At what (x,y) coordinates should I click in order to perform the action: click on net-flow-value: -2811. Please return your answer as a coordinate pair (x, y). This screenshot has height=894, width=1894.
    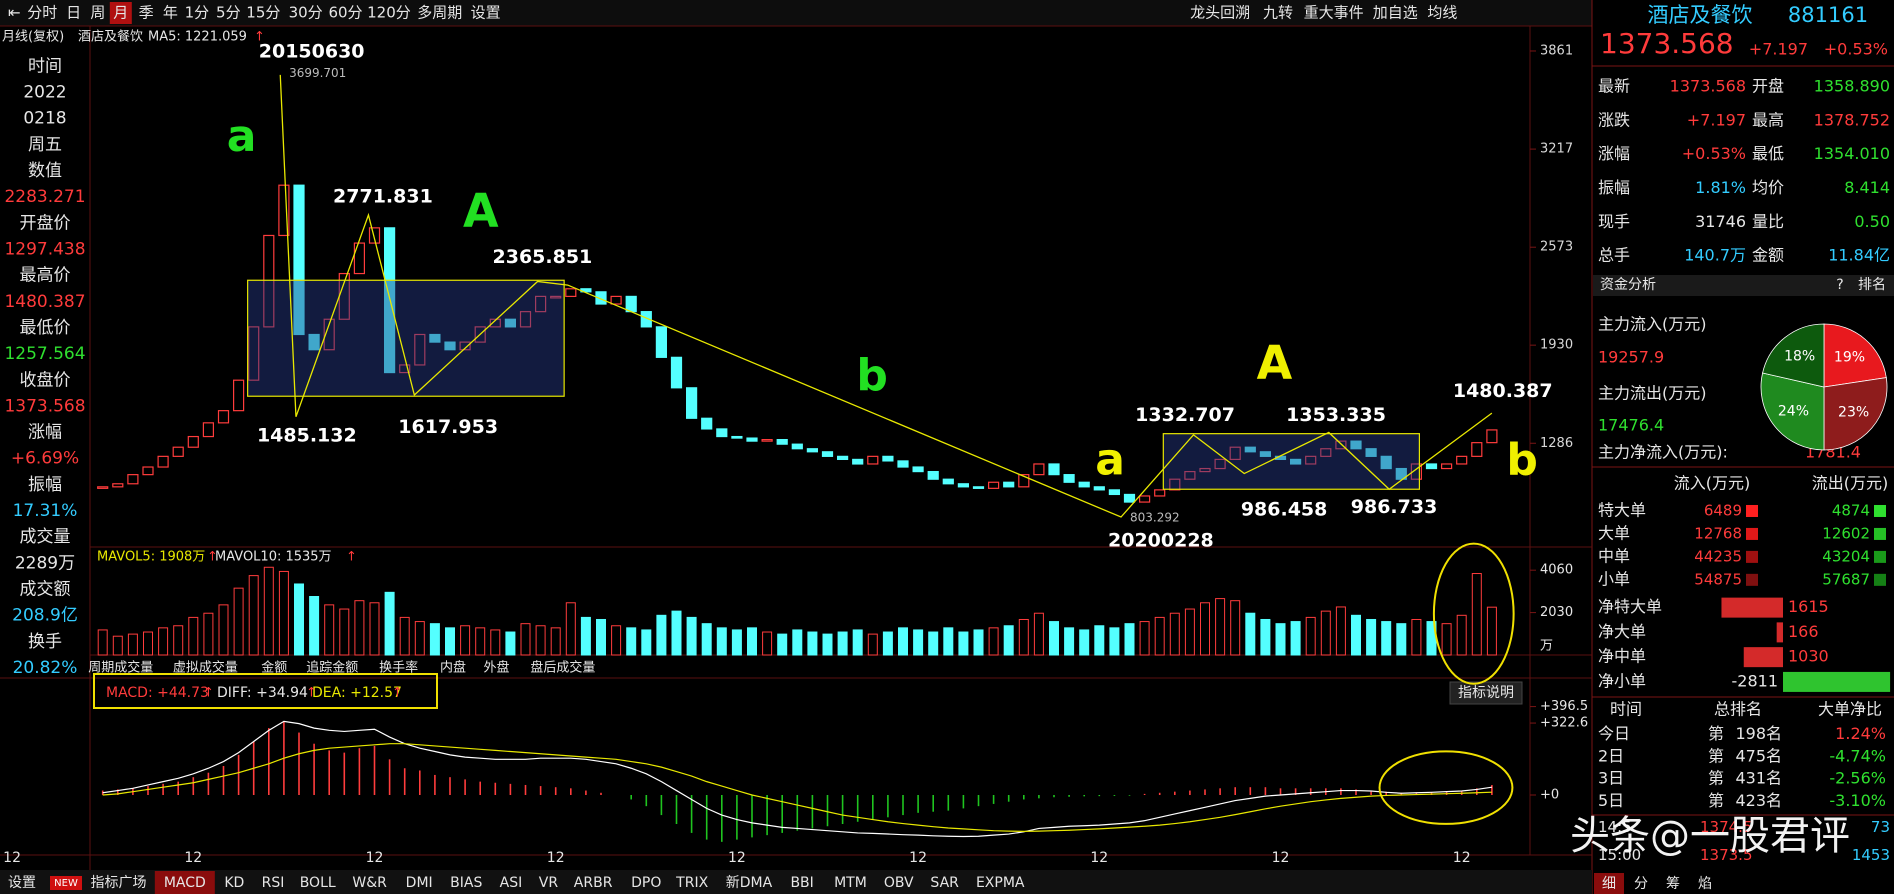
    Looking at the image, I should click on (1755, 680).